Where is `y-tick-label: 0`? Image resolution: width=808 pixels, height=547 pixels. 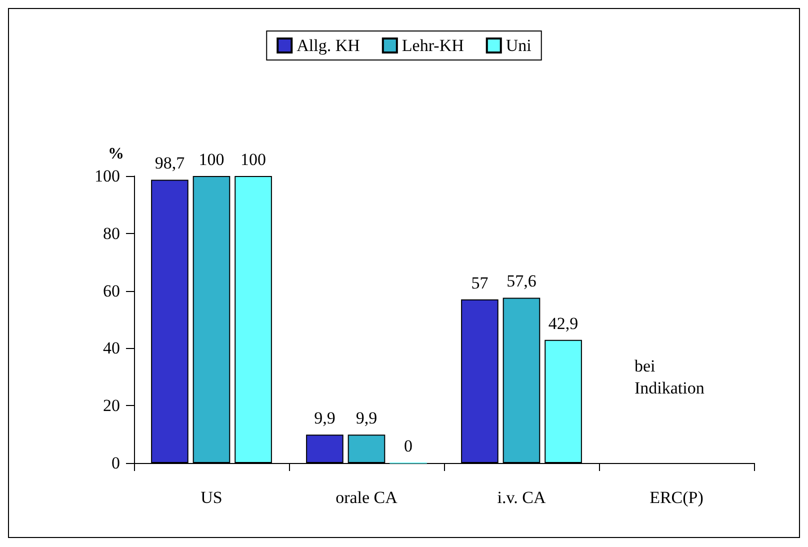
y-tick-label: 0 is located at coordinates (116, 463).